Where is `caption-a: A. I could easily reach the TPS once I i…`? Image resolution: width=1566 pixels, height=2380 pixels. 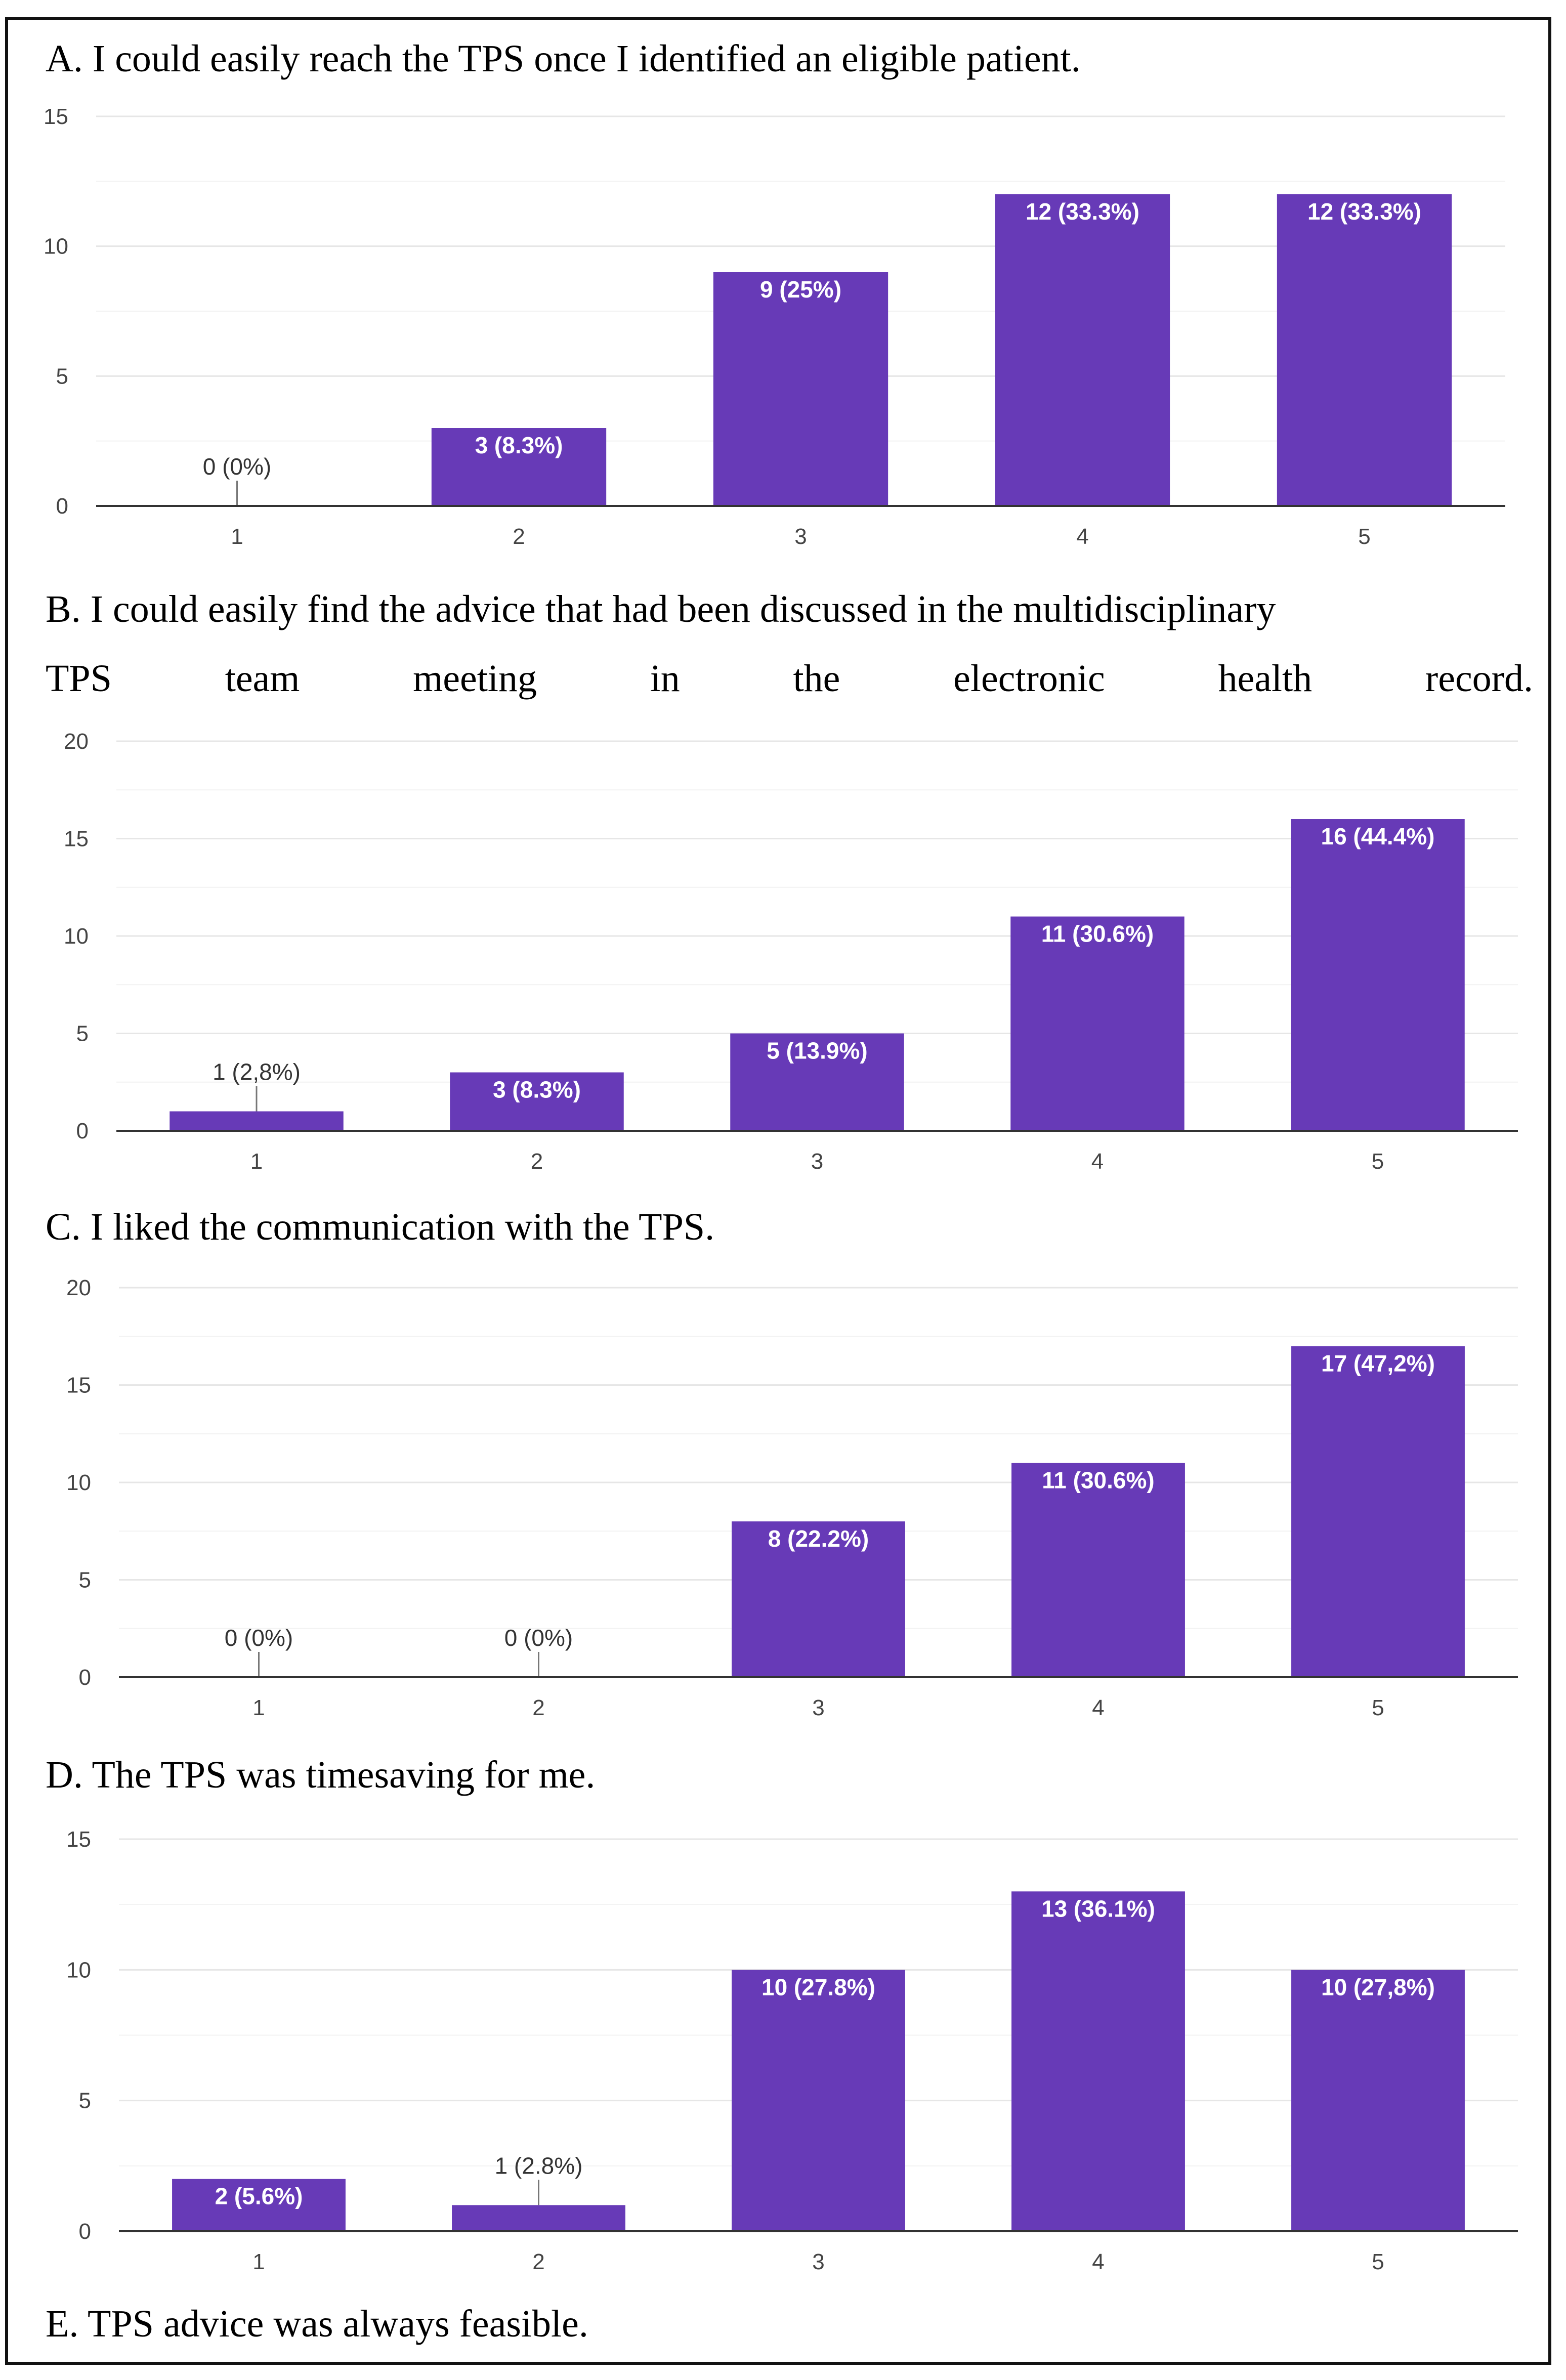
caption-a: A. I could easily reach the TPS once I i… is located at coordinates (563, 58).